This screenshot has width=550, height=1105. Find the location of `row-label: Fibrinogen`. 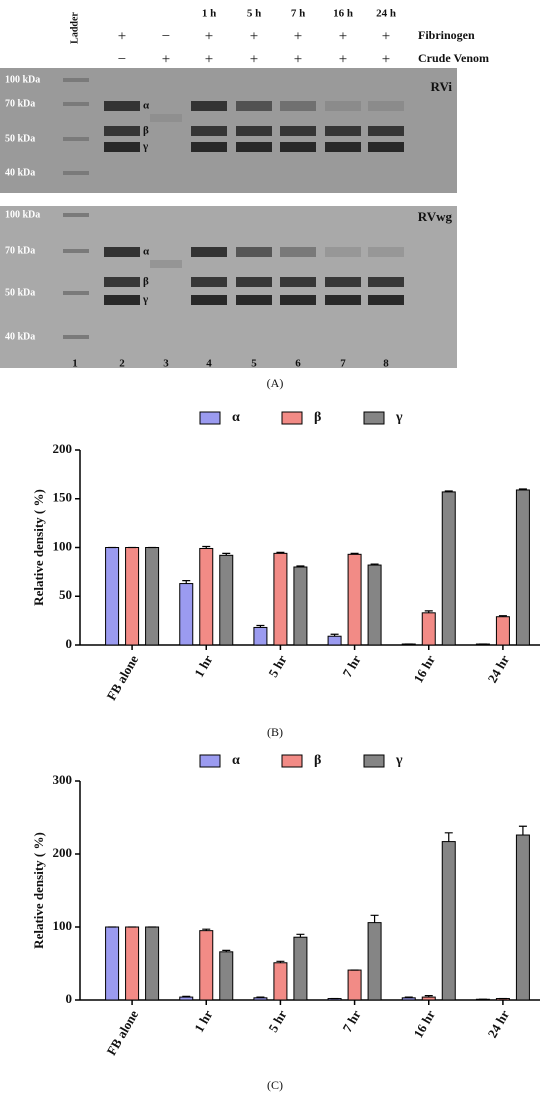

row-label: Fibrinogen is located at coordinates (446, 35).